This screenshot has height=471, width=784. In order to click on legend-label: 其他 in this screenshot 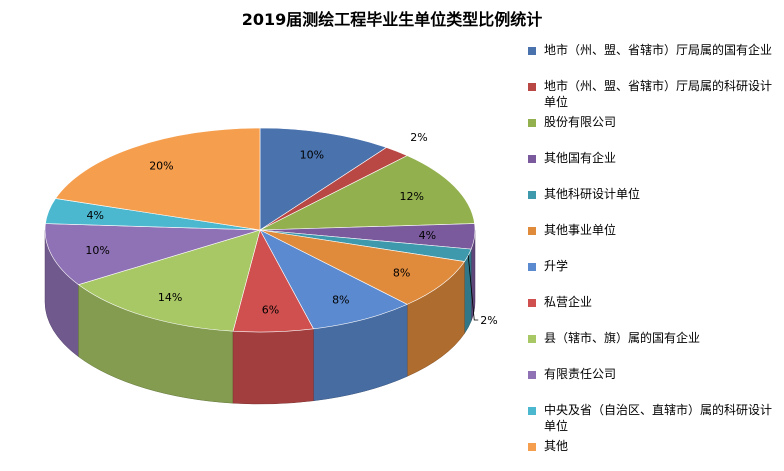, I will do `click(556, 446)`.